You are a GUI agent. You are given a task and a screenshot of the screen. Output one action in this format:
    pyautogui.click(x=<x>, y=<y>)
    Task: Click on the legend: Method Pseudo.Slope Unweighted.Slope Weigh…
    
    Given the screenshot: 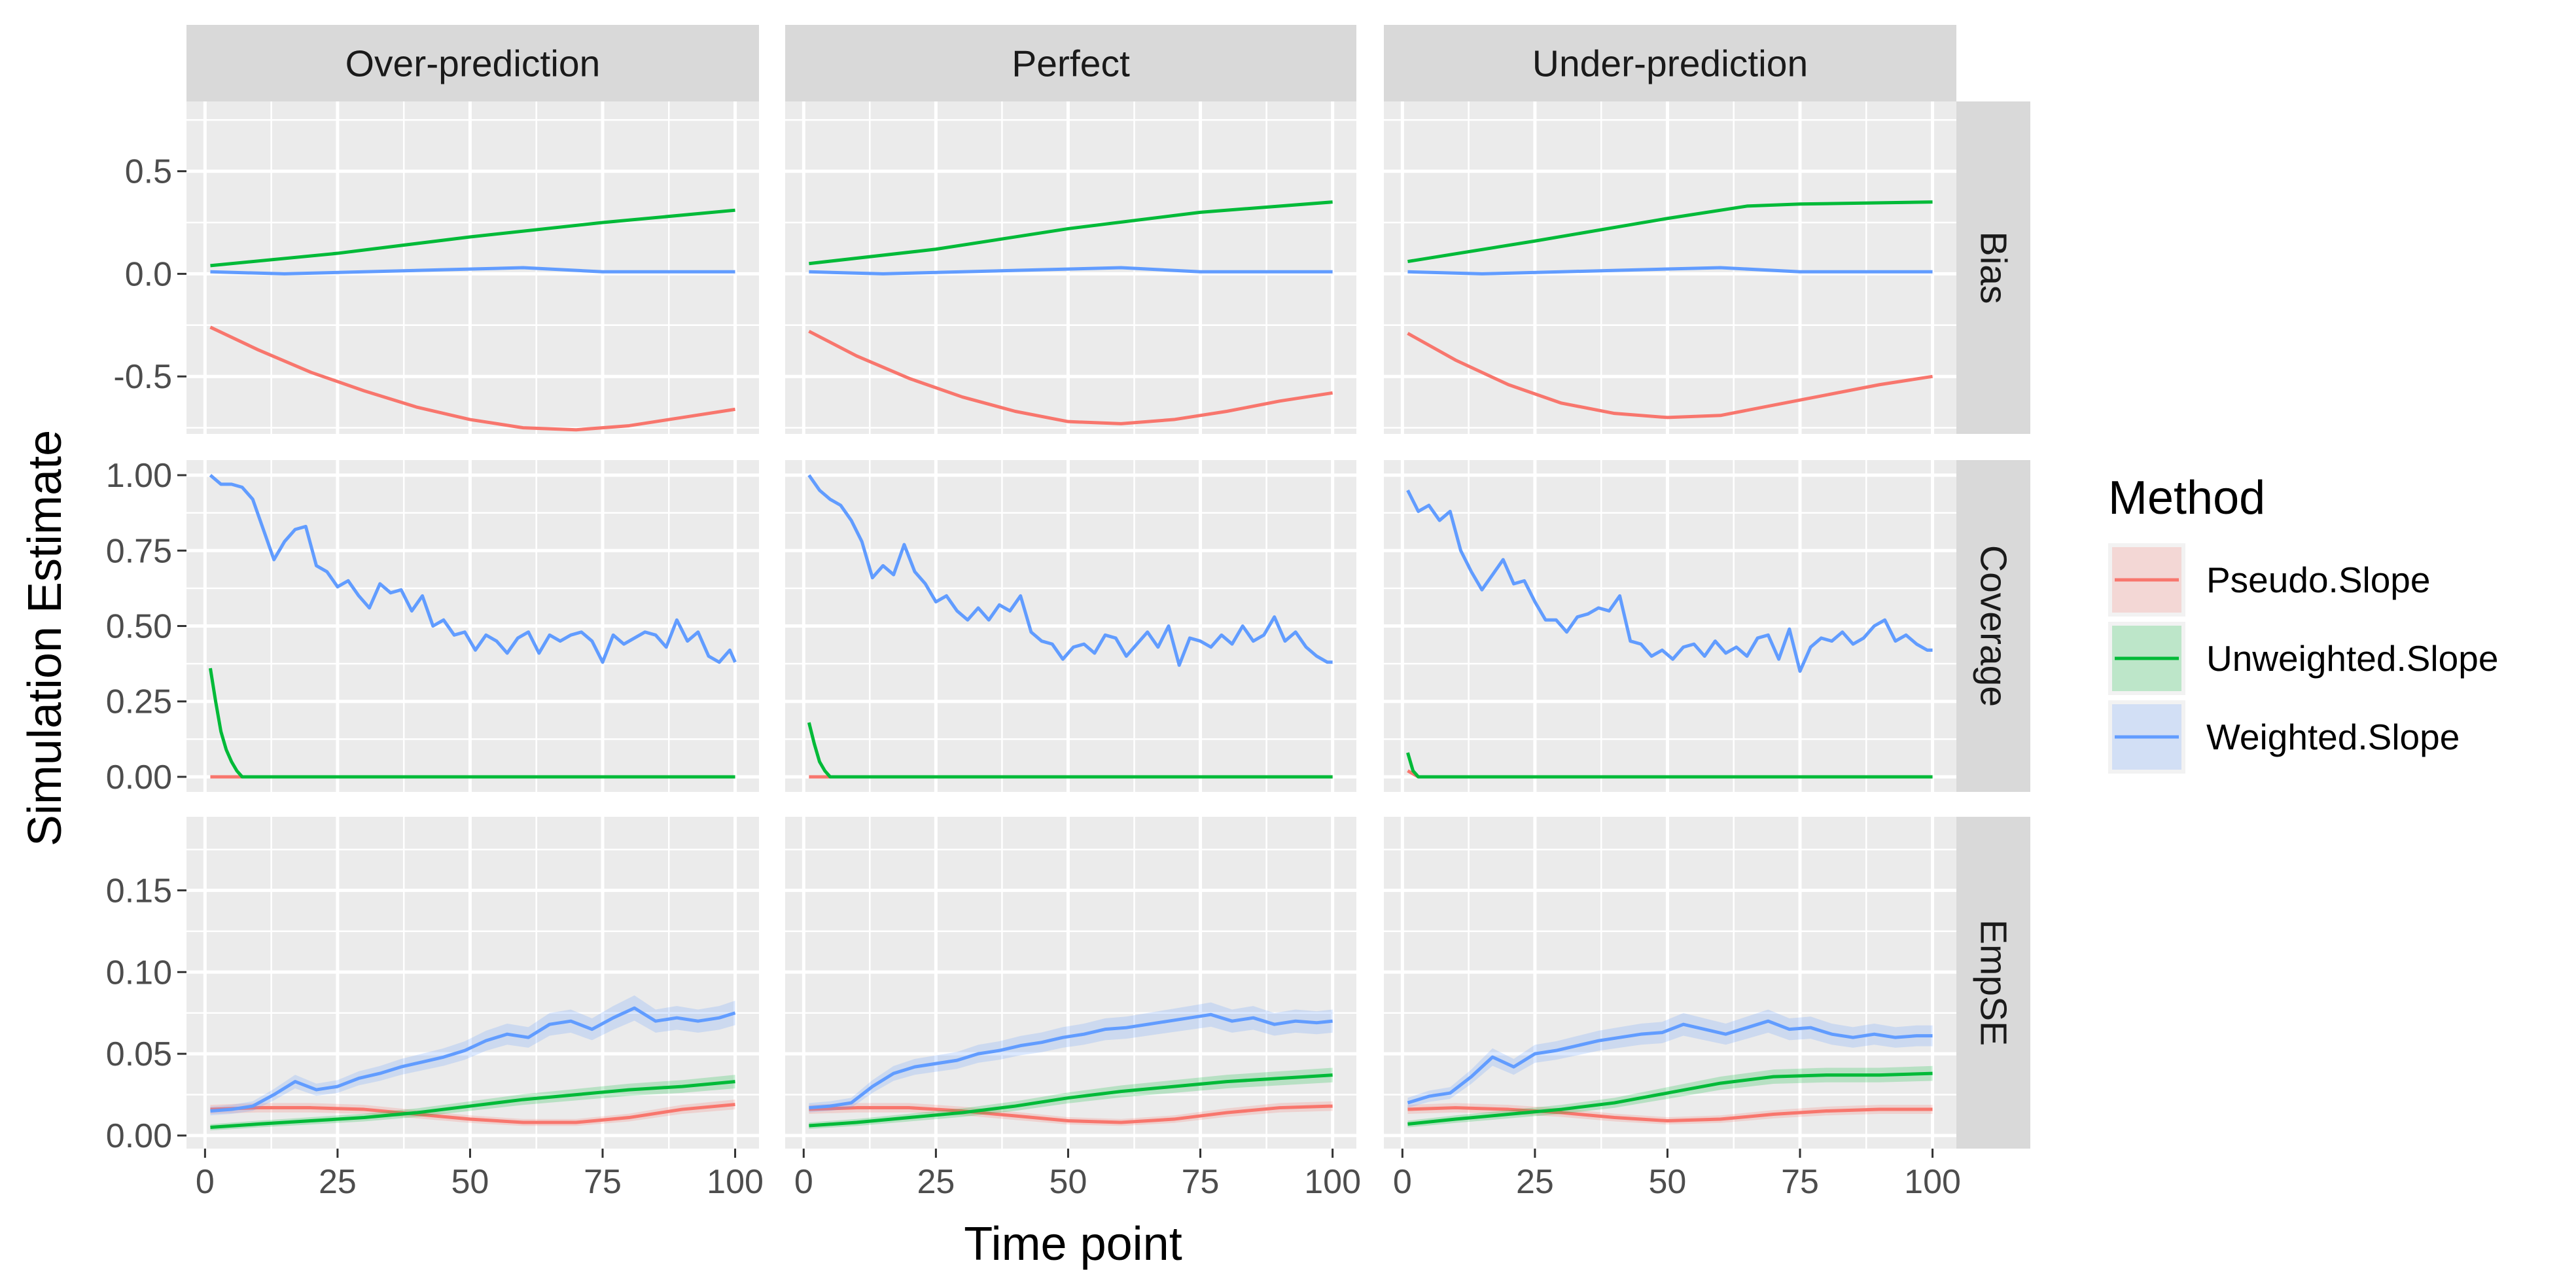 What is the action you would take?
    pyautogui.click(x=2303, y=623)
    